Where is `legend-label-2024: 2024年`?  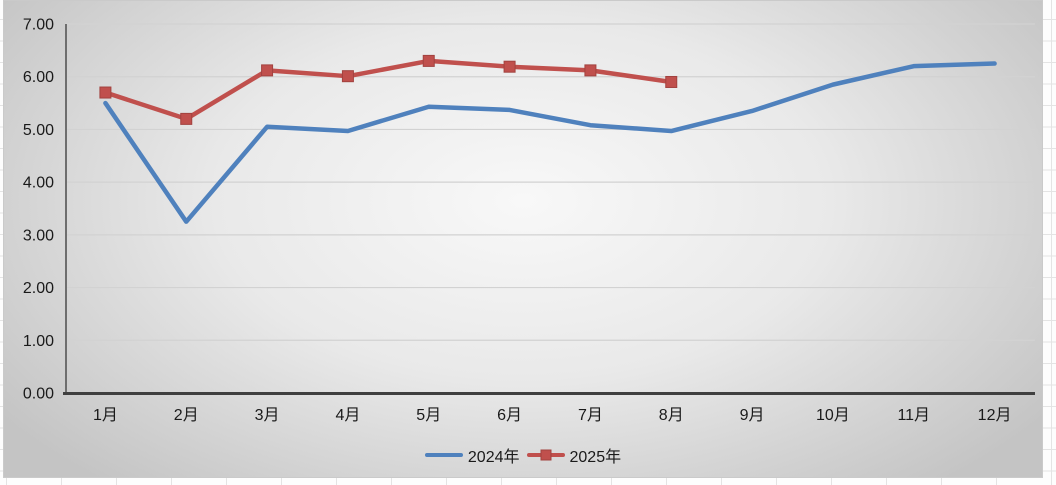
legend-label-2024: 2024年 is located at coordinates (493, 457).